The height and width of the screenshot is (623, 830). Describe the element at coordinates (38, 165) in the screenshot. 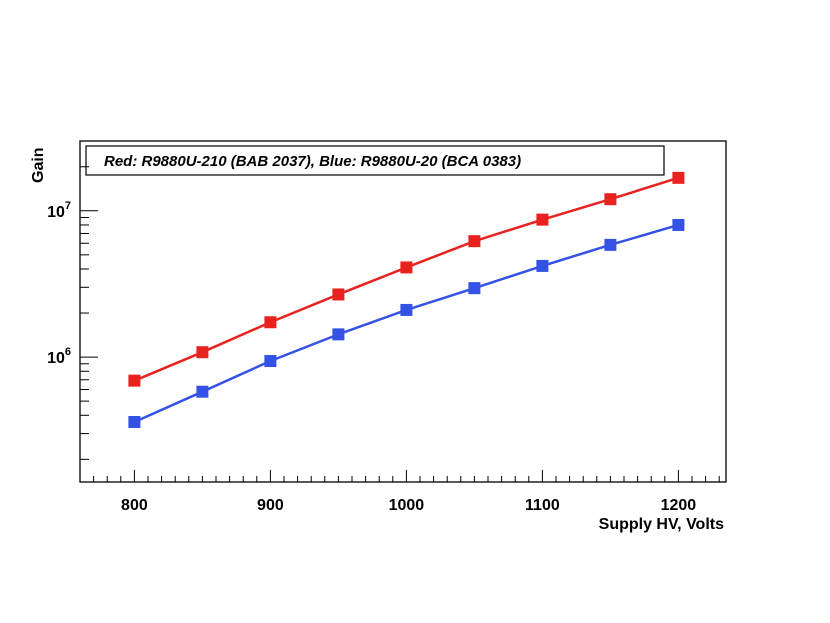

I see `y-axis-title: Gain` at that location.